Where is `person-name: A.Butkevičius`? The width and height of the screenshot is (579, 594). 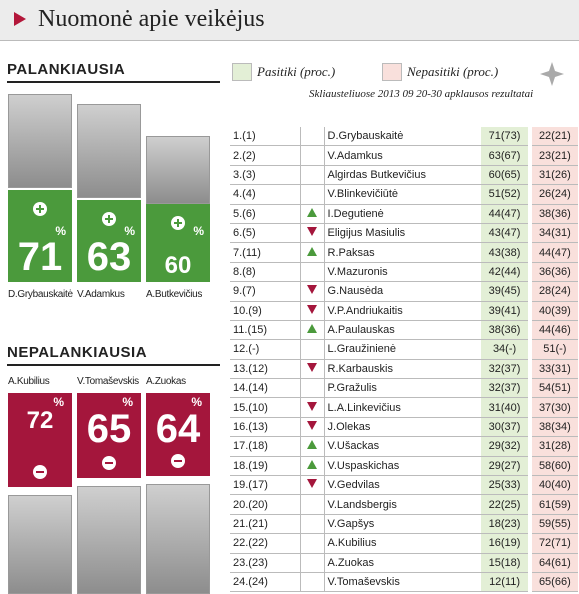 person-name: A.Butkevičius is located at coordinates (174, 294).